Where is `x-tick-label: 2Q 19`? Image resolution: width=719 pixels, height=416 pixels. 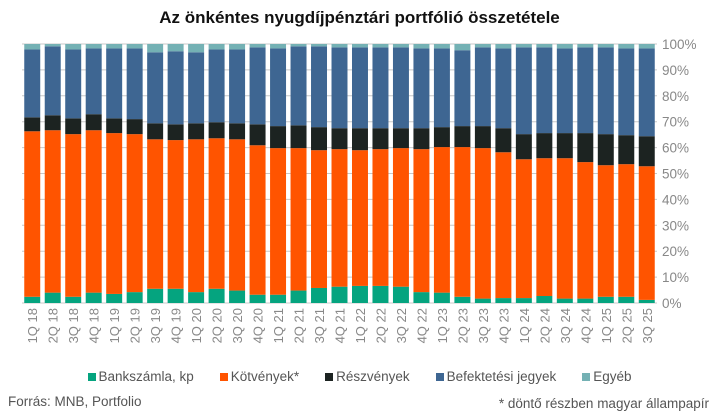
x-tick-label: 2Q 19 is located at coordinates (135, 325).